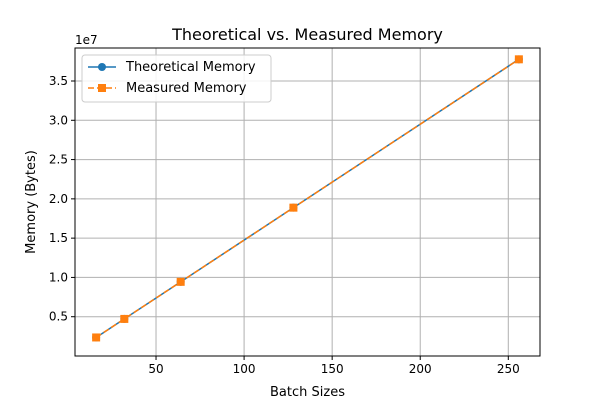 This screenshot has height=400, width=600. What do you see at coordinates (58, 160) in the screenshot?
I see `y-tick-label: 2.5` at bounding box center [58, 160].